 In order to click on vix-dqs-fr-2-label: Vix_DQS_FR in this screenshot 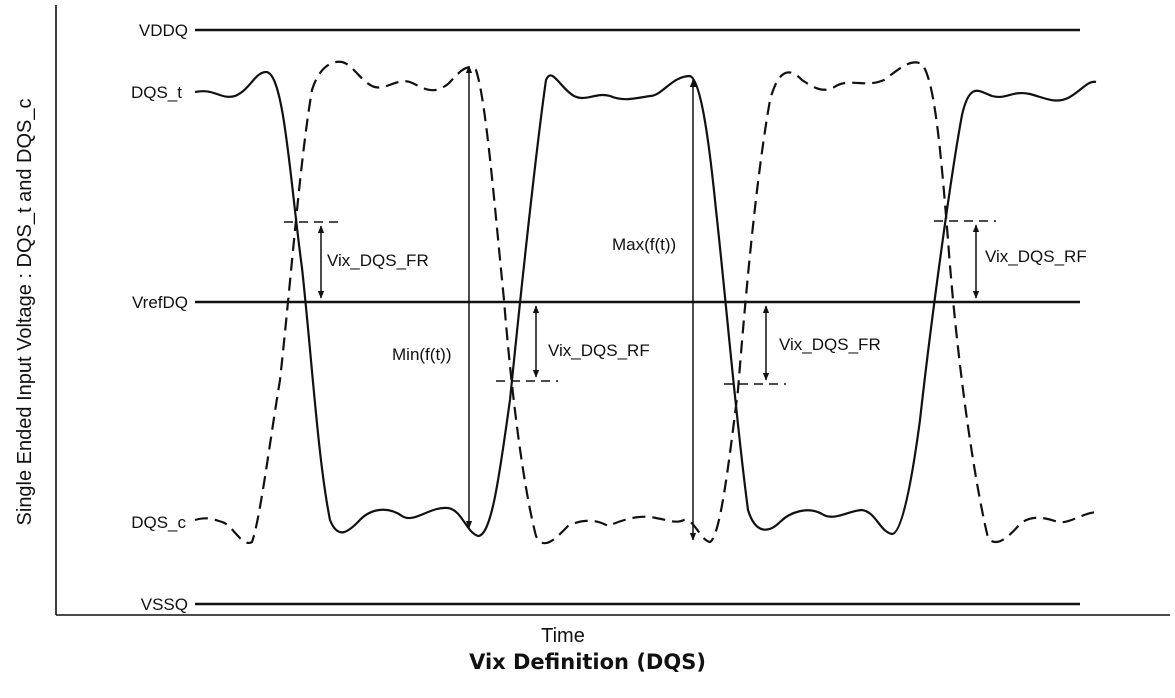, I will do `click(830, 344)`.